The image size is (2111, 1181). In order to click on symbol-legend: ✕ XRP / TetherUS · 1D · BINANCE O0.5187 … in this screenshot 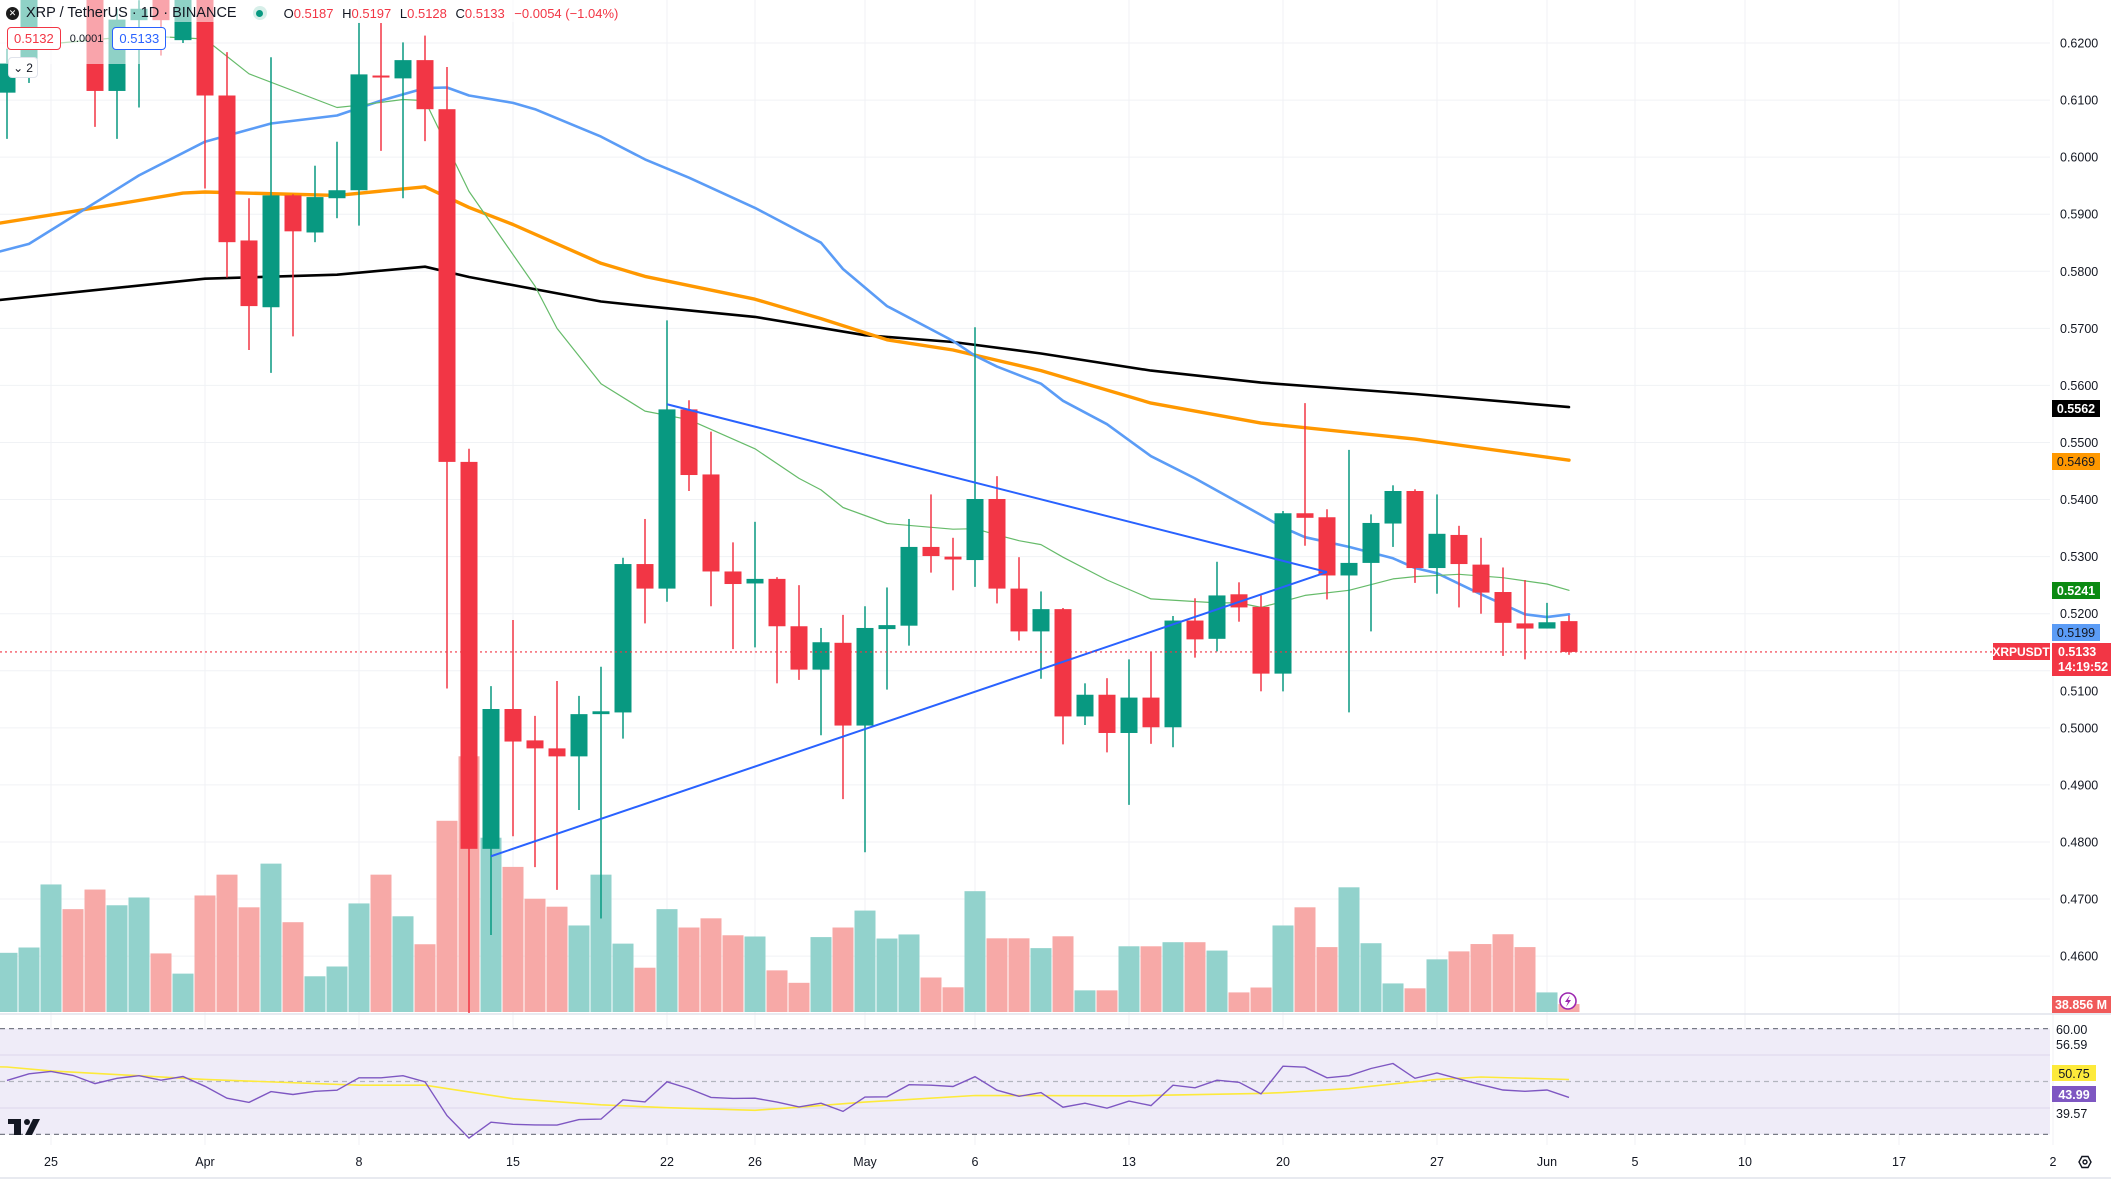, I will do `click(312, 13)`.